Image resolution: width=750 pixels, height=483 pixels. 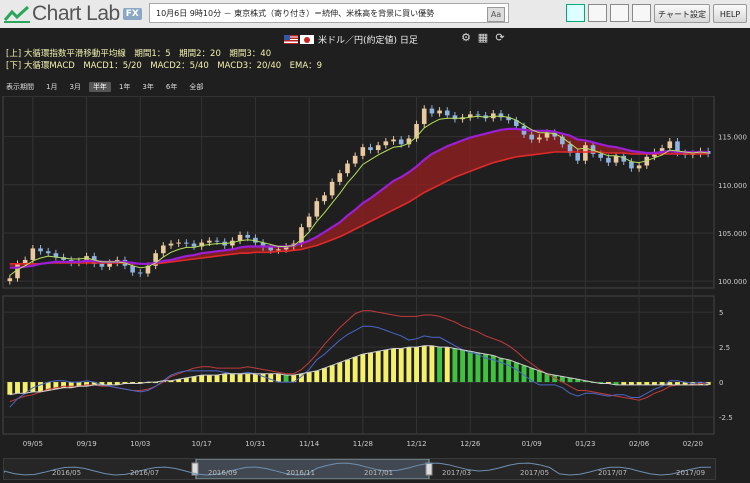 What do you see at coordinates (295, 13) in the screenshot?
I see `news-ticker-text: 10月6日 9時10分 － 東京株式（寄り付き）＝続伸、米株高を背景に買い優勢` at bounding box center [295, 13].